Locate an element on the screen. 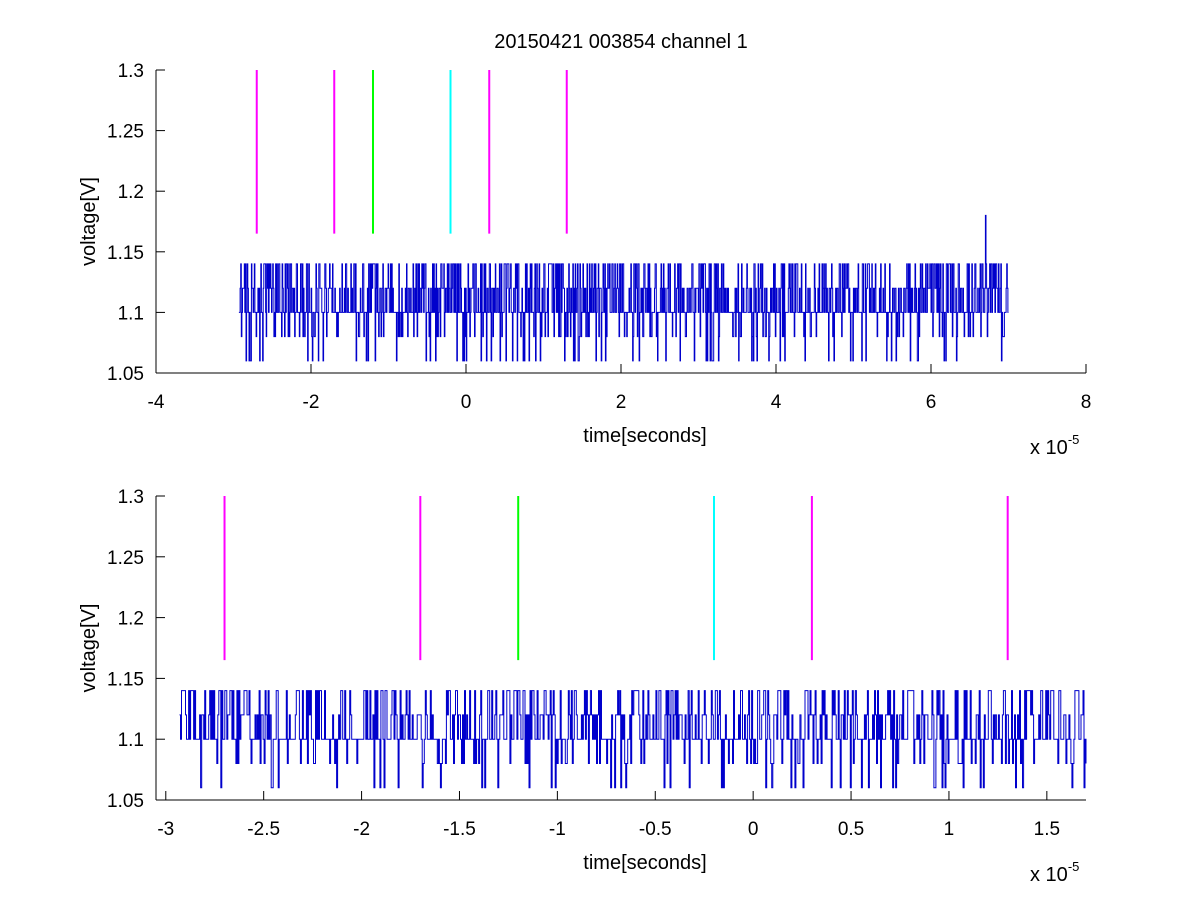 The width and height of the screenshot is (1200, 901). x-tick-label: 2 is located at coordinates (621, 402).